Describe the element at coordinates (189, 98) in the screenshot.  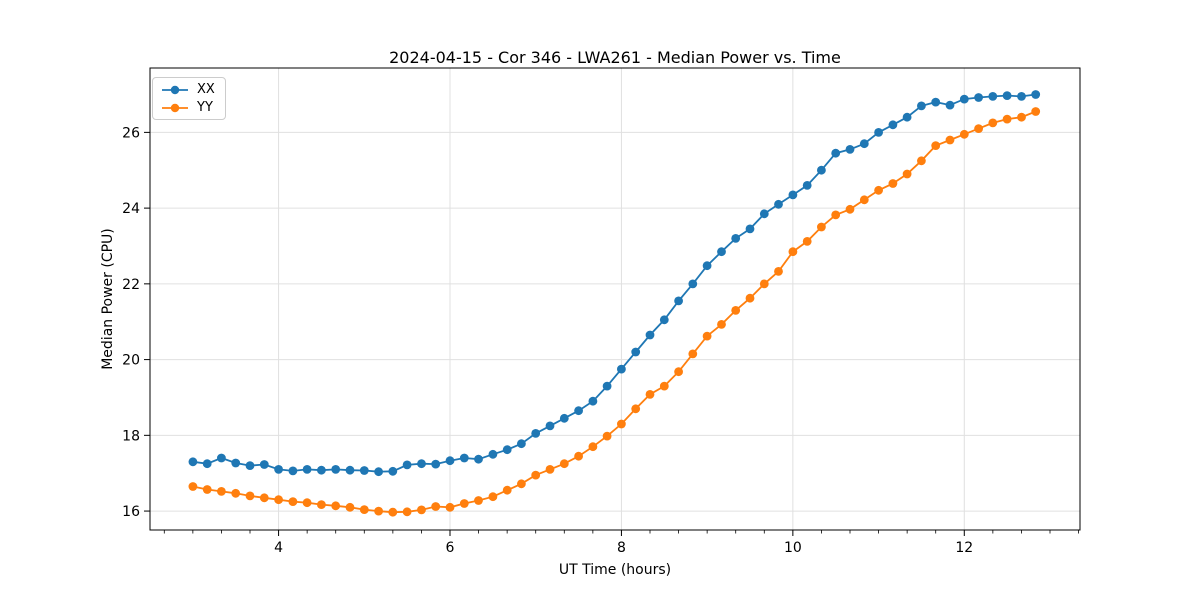
I see `legend: XX YY` at that location.